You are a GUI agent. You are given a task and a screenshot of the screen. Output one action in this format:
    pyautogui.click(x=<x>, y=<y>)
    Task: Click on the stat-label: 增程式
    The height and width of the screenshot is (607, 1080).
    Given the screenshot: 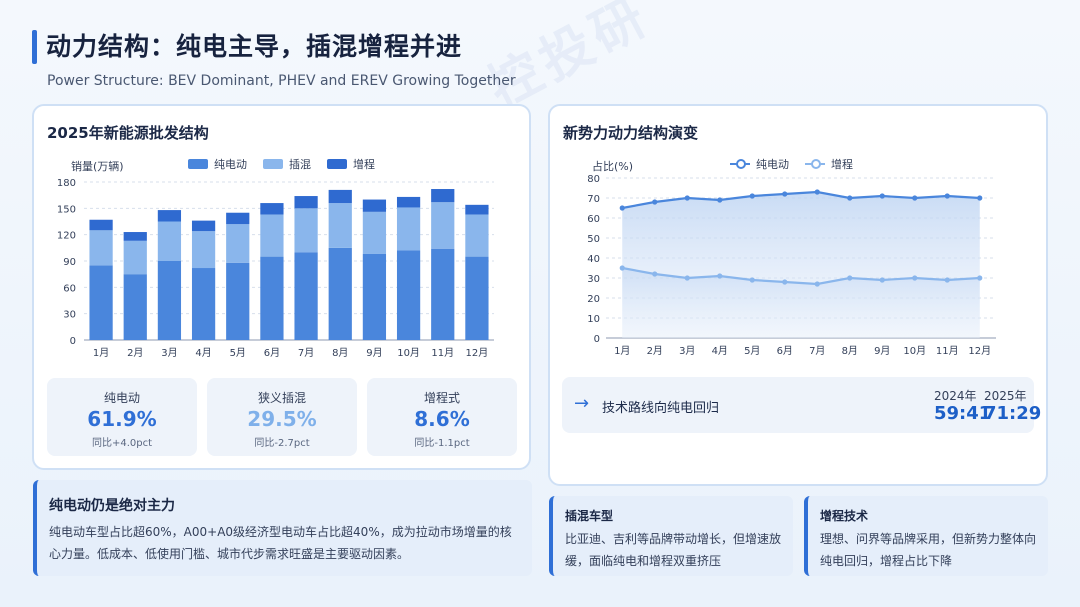 What is the action you would take?
    pyautogui.click(x=441, y=398)
    